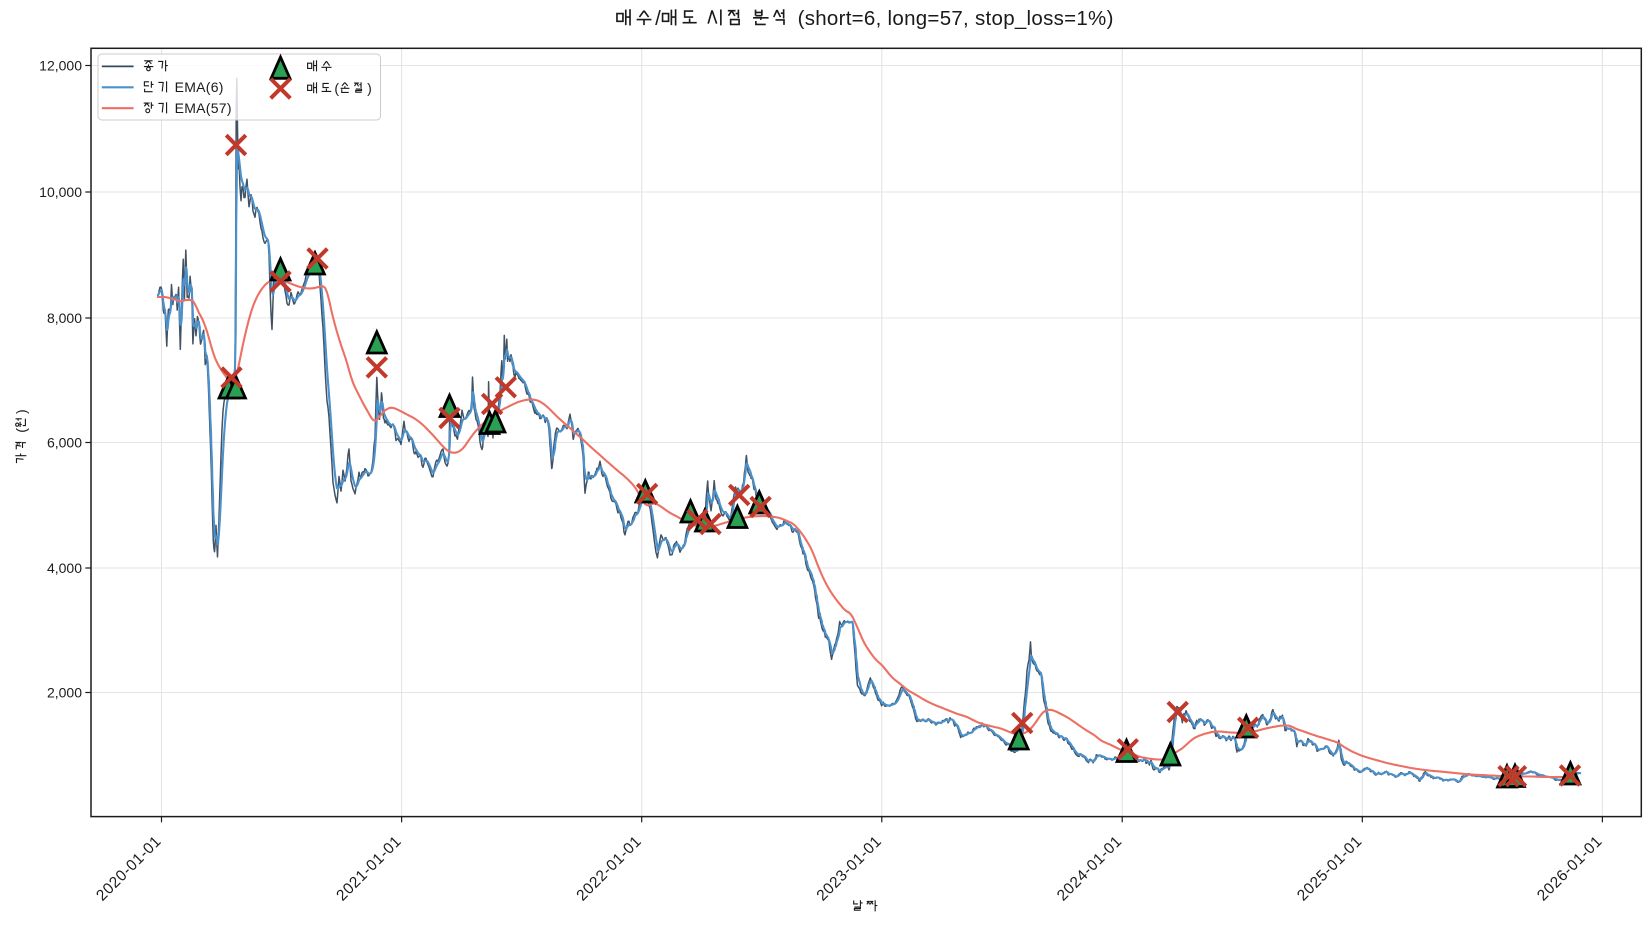 The width and height of the screenshot is (1650, 930). What do you see at coordinates (64, 443) in the screenshot?
I see `svg-text: 6,000` at bounding box center [64, 443].